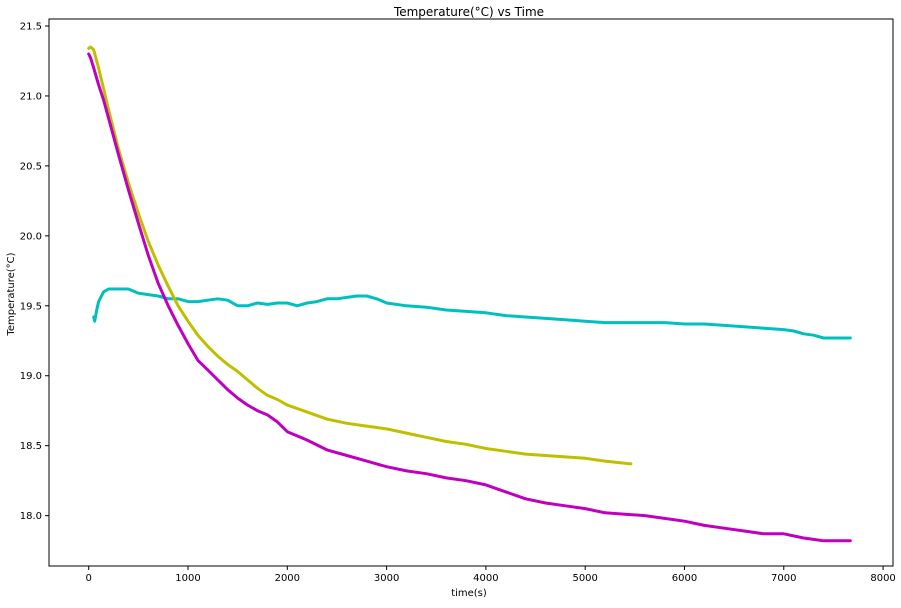  I want to click on x-tick-label: 3000, so click(386, 578).